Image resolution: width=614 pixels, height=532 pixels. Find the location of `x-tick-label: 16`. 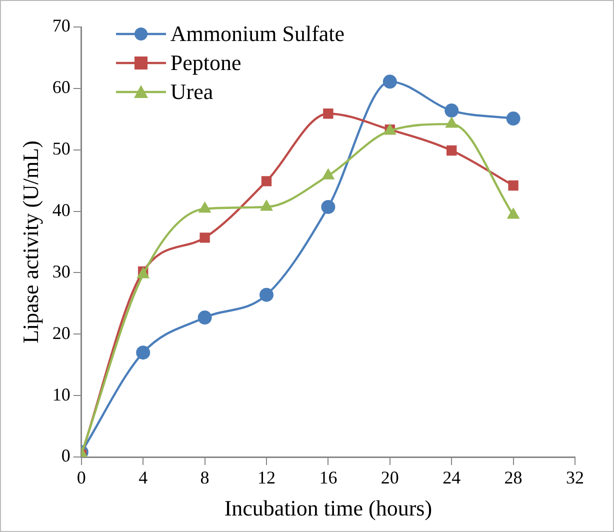

x-tick-label: 16 is located at coordinates (328, 478).